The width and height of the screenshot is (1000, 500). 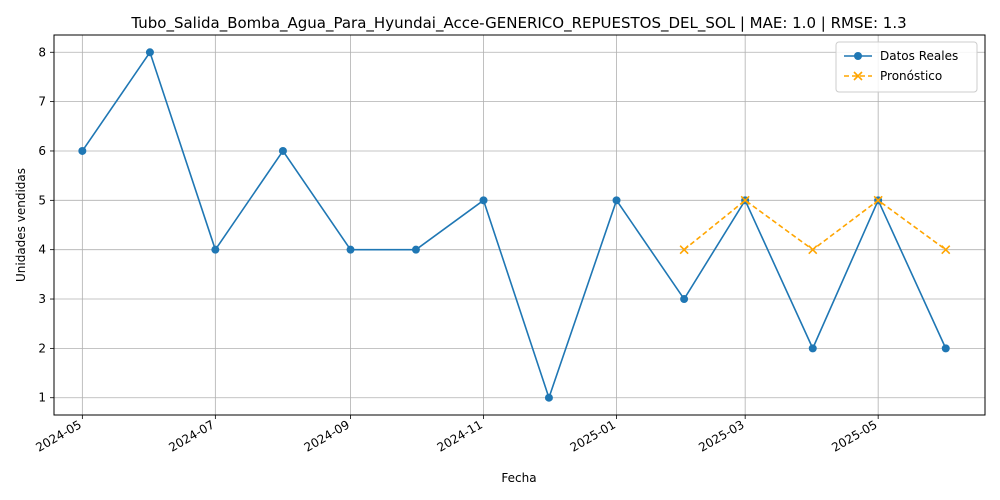 I want to click on y-tick-label: 6, so click(x=42, y=151).